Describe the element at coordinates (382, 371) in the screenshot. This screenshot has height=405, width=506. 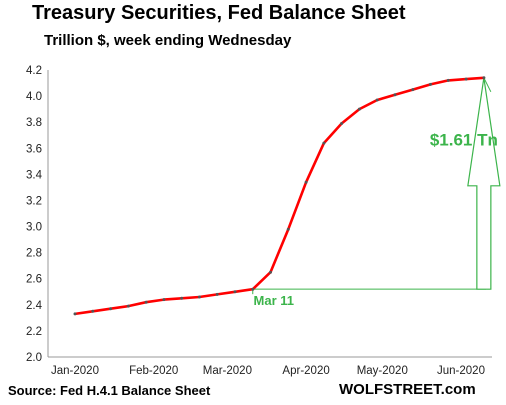
I see `x-tick-label: May-2020` at that location.